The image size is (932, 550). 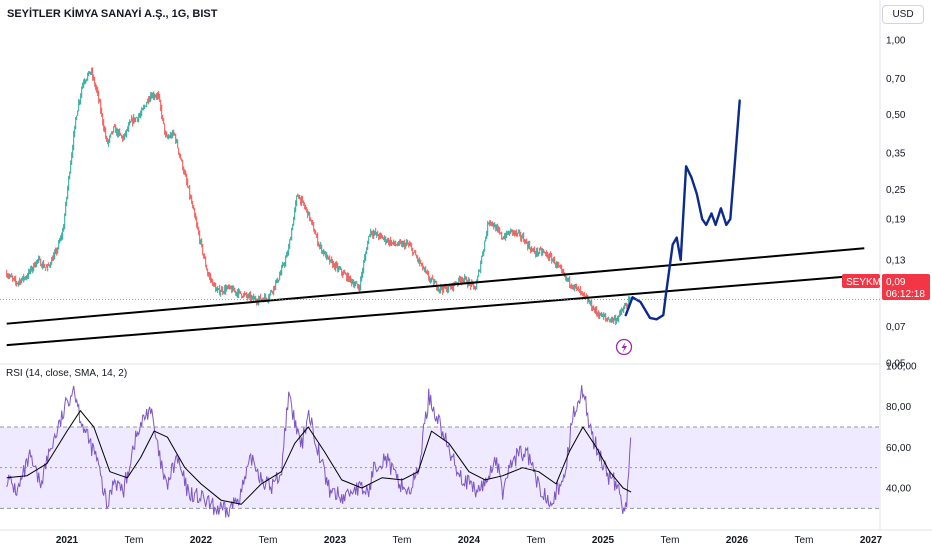 I want to click on rsi-axis-tick: 40,00, so click(x=898, y=489).